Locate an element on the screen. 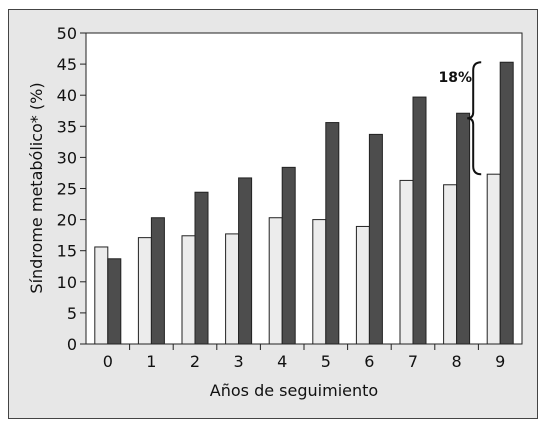 The width and height of the screenshot is (548, 427). y-tick-label: 30 is located at coordinates (67, 157).